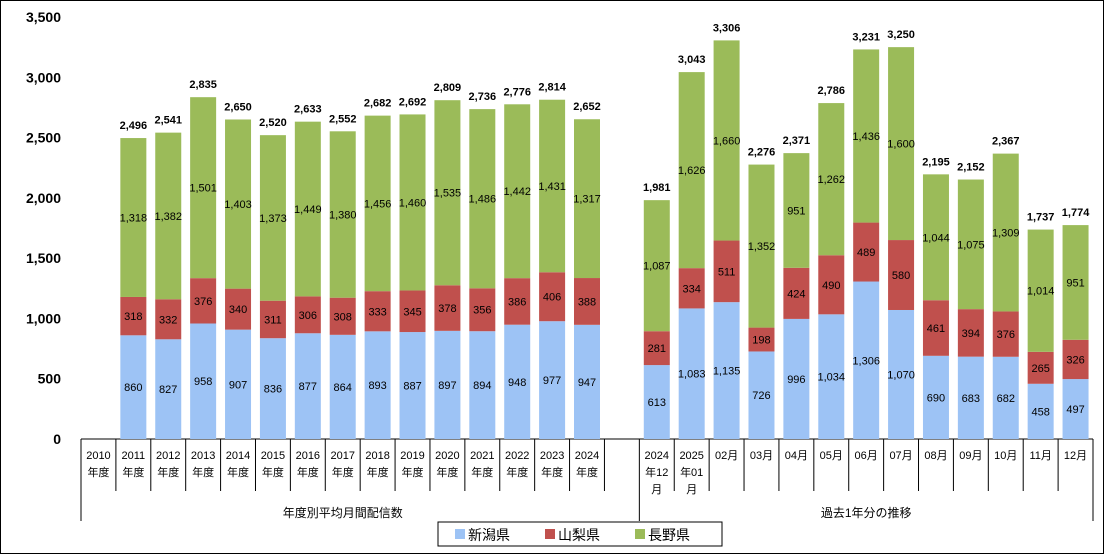 Image resolution: width=1104 pixels, height=554 pixels. I want to click on x-tick-label: 2011, so click(134, 456).